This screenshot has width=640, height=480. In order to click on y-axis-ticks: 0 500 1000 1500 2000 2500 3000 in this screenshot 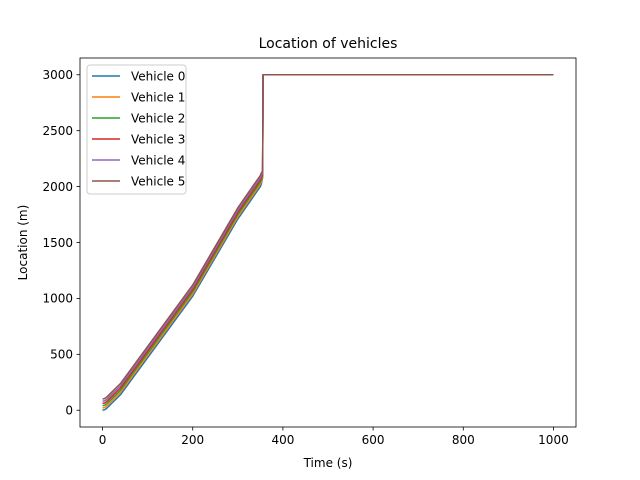, I will do `click(61, 243)`.